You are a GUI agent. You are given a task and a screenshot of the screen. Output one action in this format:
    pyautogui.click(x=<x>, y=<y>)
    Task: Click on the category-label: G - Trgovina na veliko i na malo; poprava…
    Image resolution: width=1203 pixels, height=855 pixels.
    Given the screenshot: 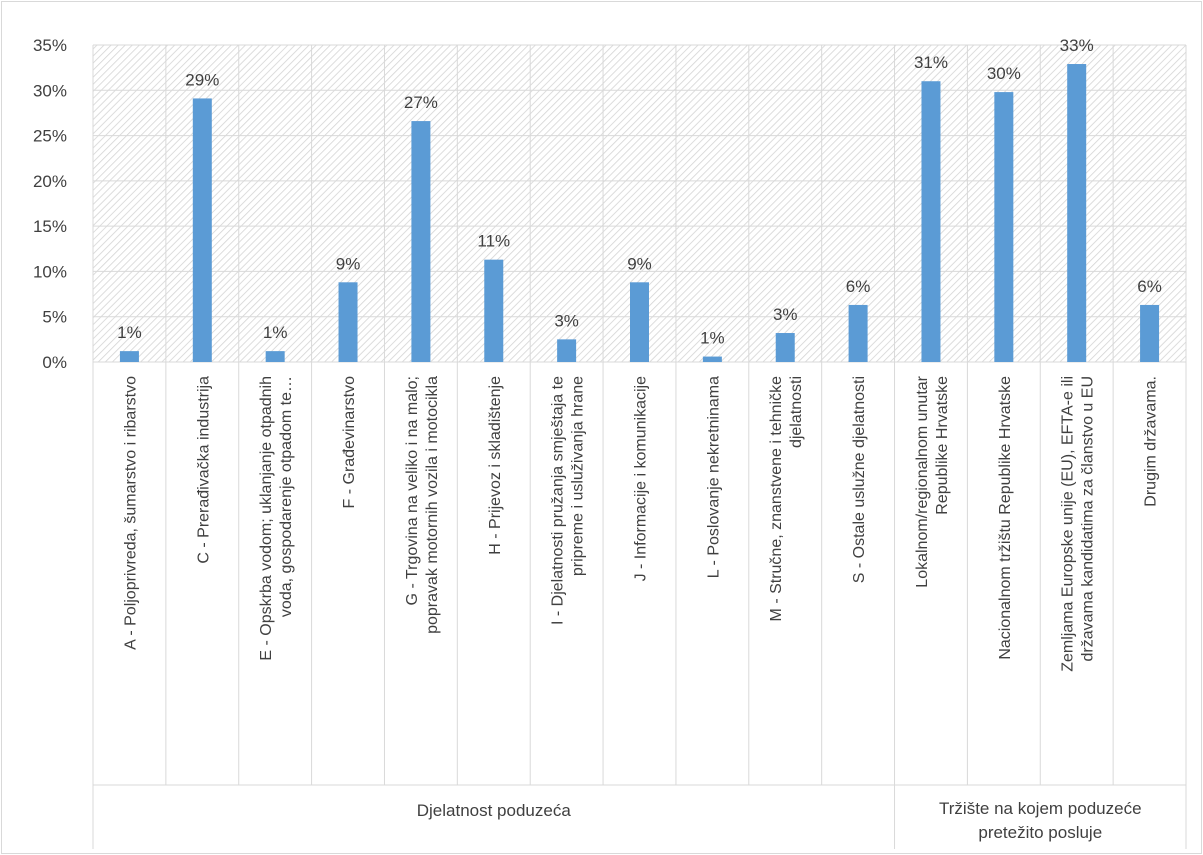 What is the action you would take?
    pyautogui.click(x=422, y=505)
    